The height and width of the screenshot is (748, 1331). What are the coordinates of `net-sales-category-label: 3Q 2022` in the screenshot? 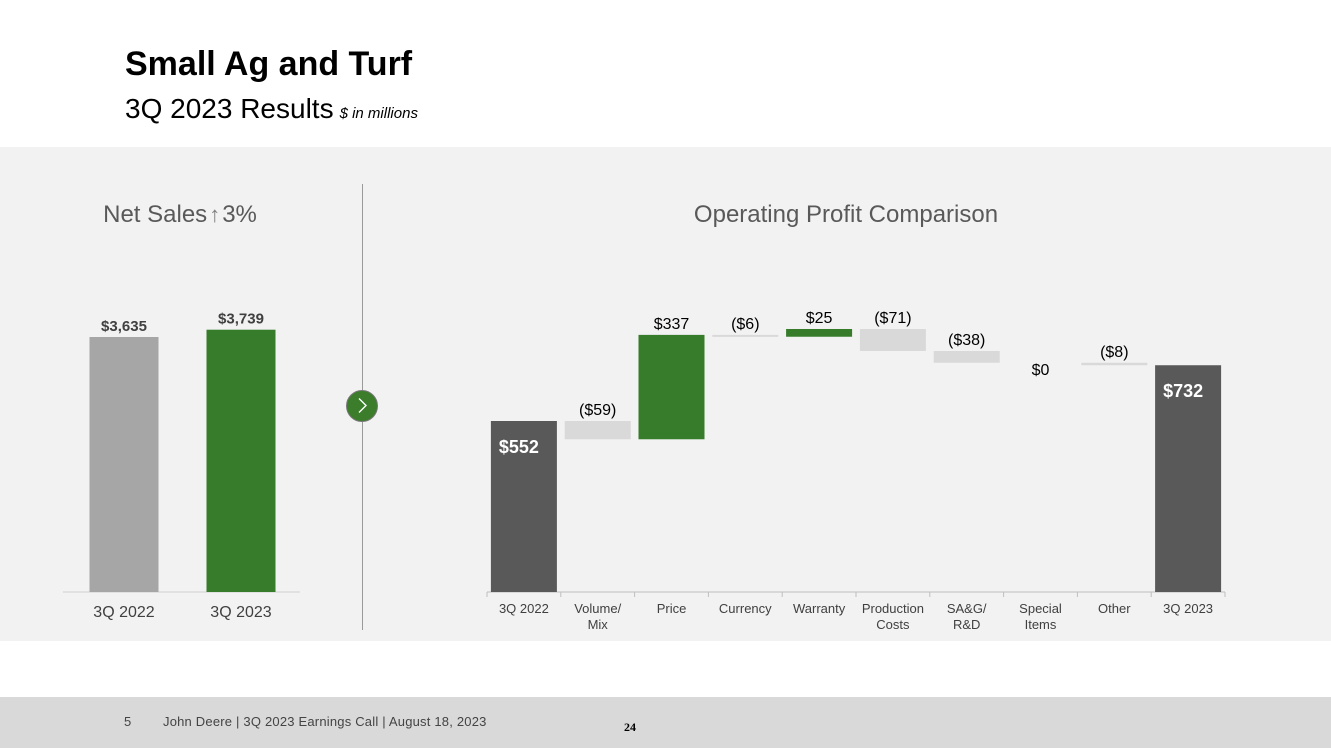 It's located at (123, 612).